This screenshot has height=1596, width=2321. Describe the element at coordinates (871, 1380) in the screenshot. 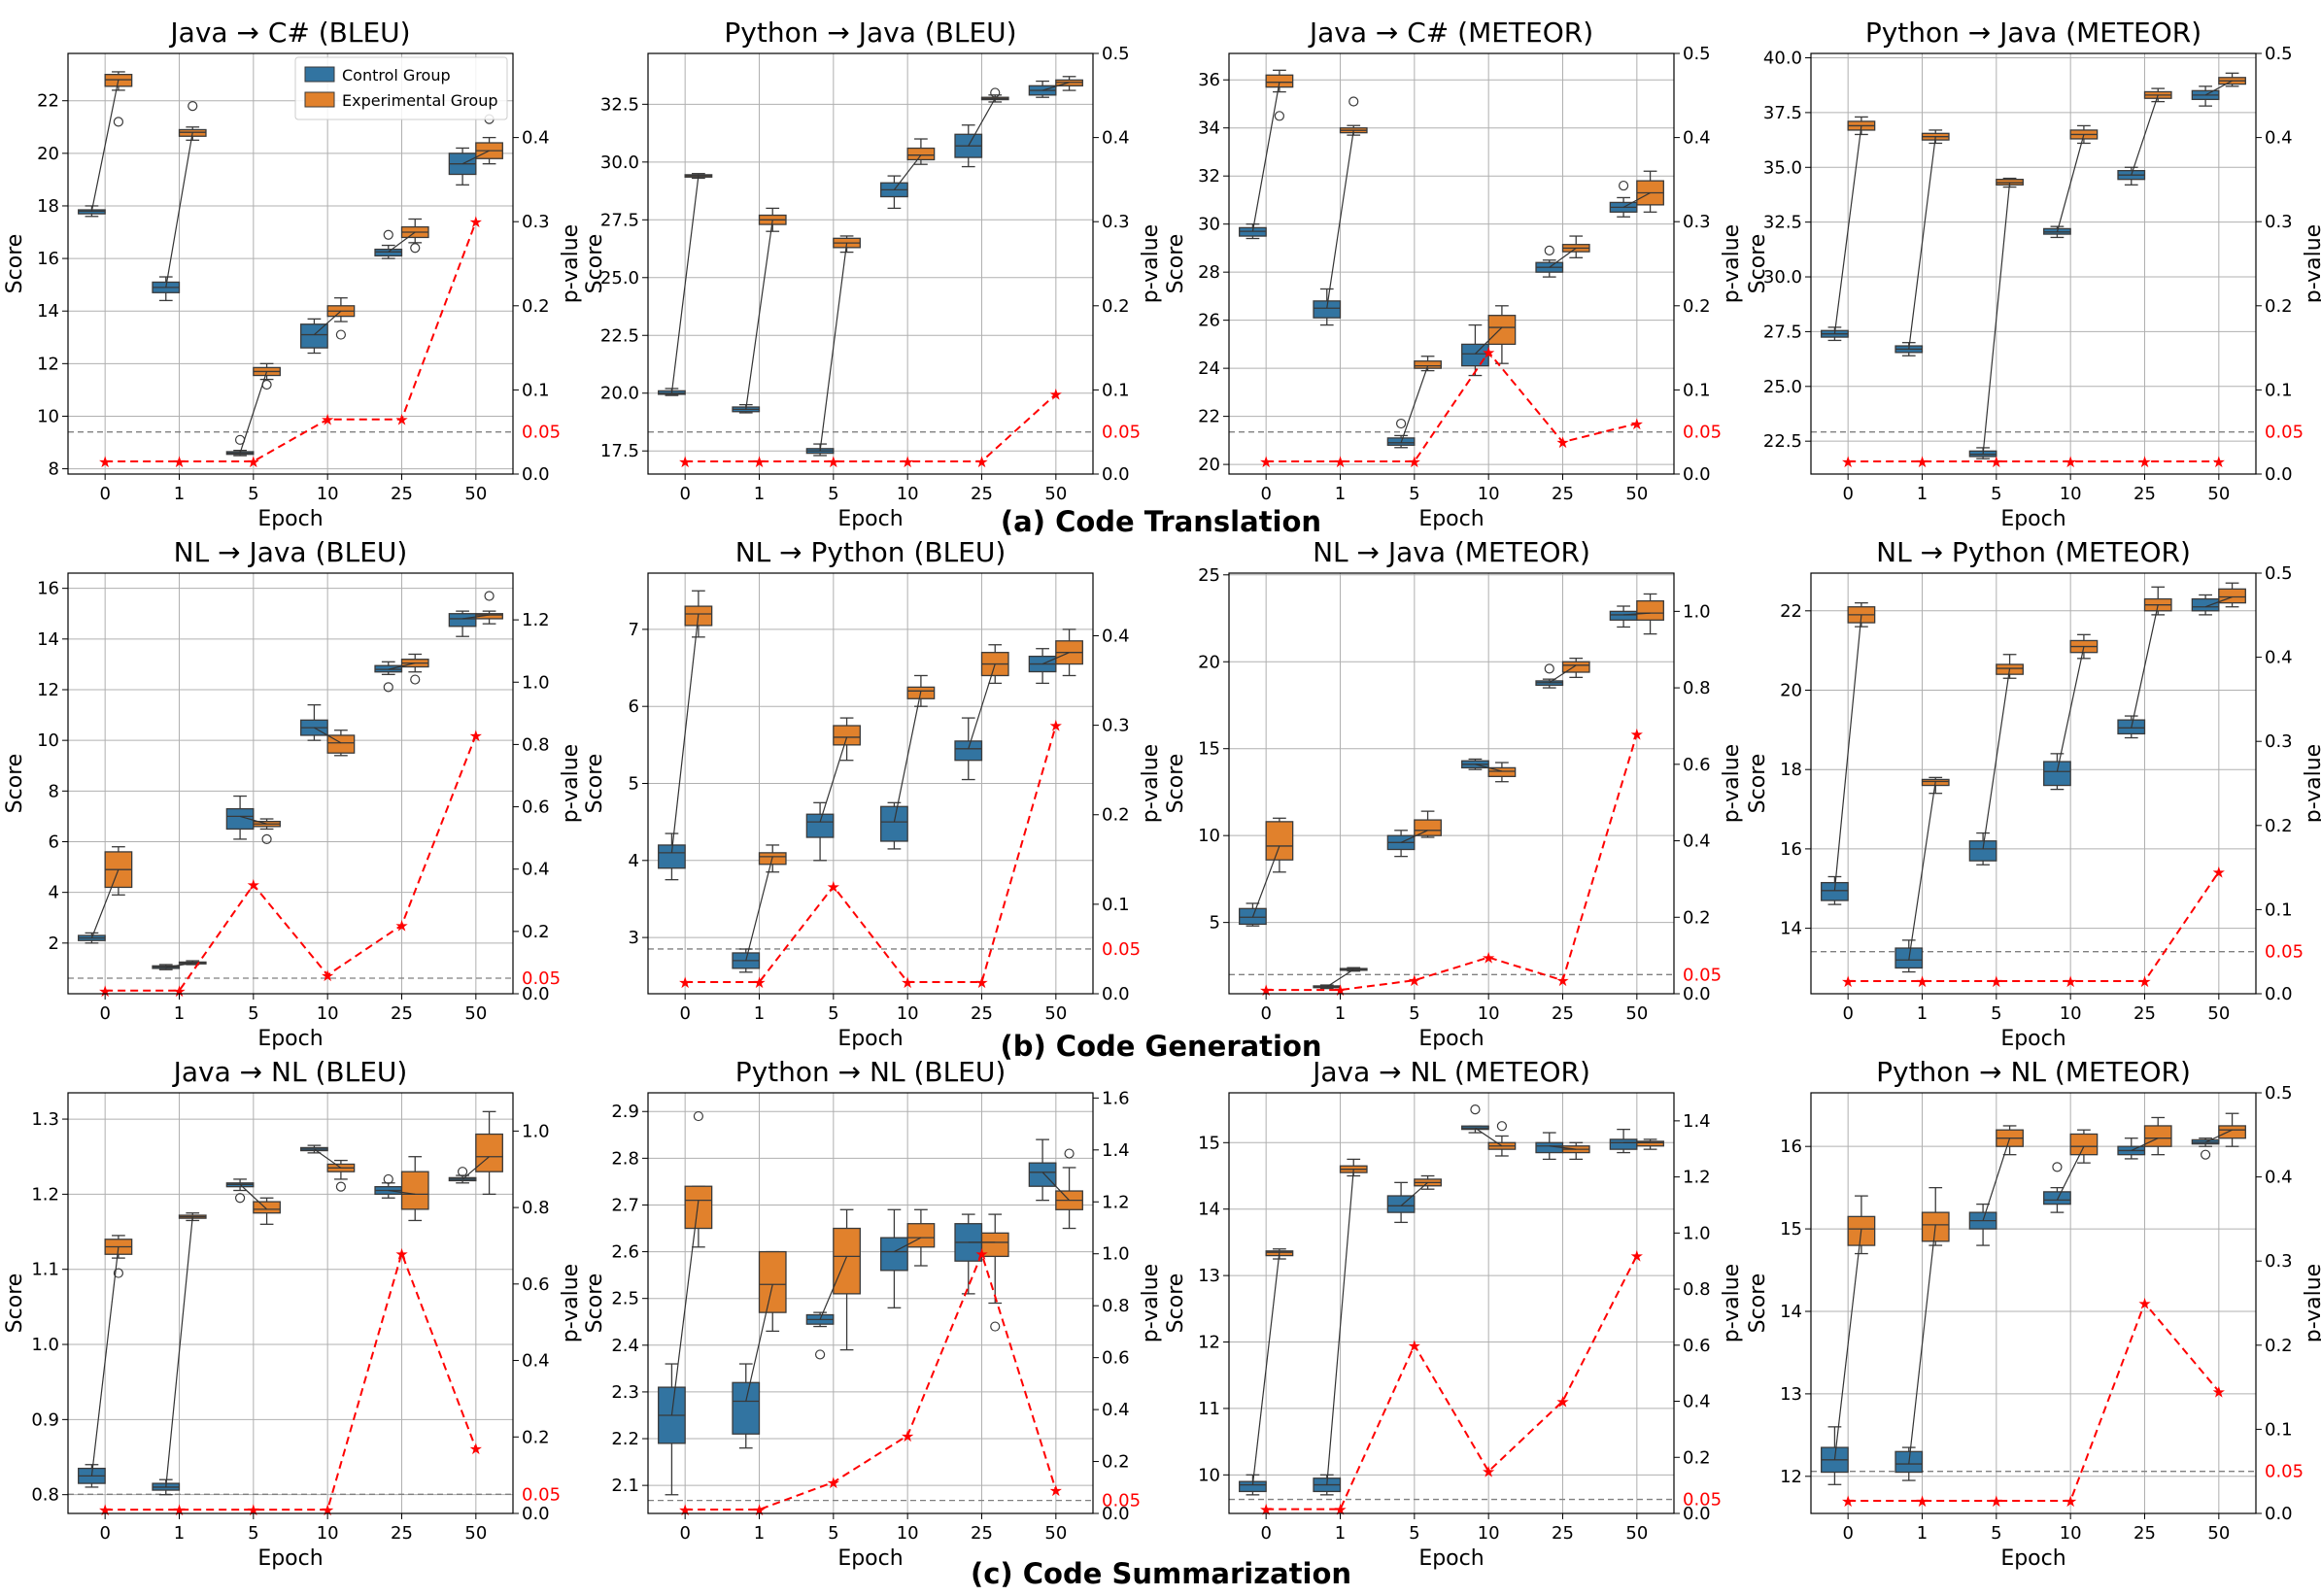

I see `p-value-line` at that location.